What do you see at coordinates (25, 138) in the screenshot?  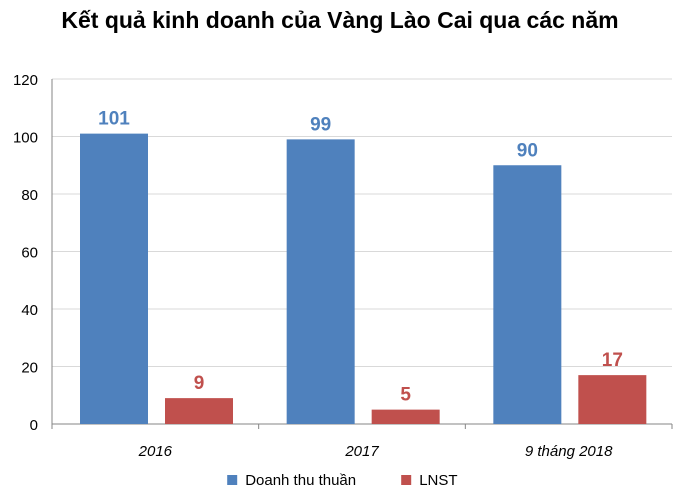 I see `y-tick-label: 100` at bounding box center [25, 138].